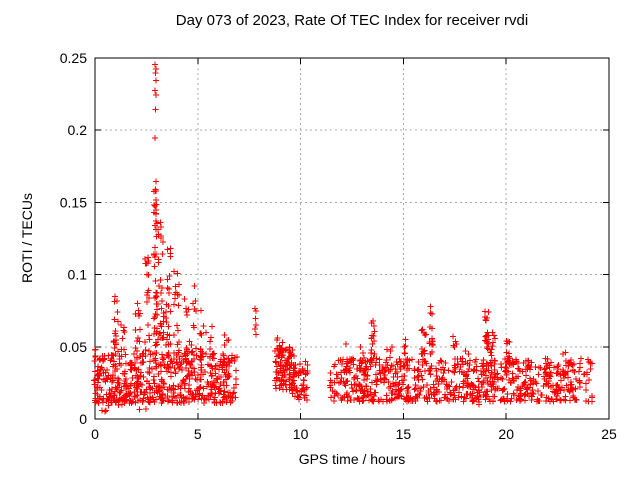 The width and height of the screenshot is (640, 480). I want to click on x-tick-label: 25, so click(609, 434).